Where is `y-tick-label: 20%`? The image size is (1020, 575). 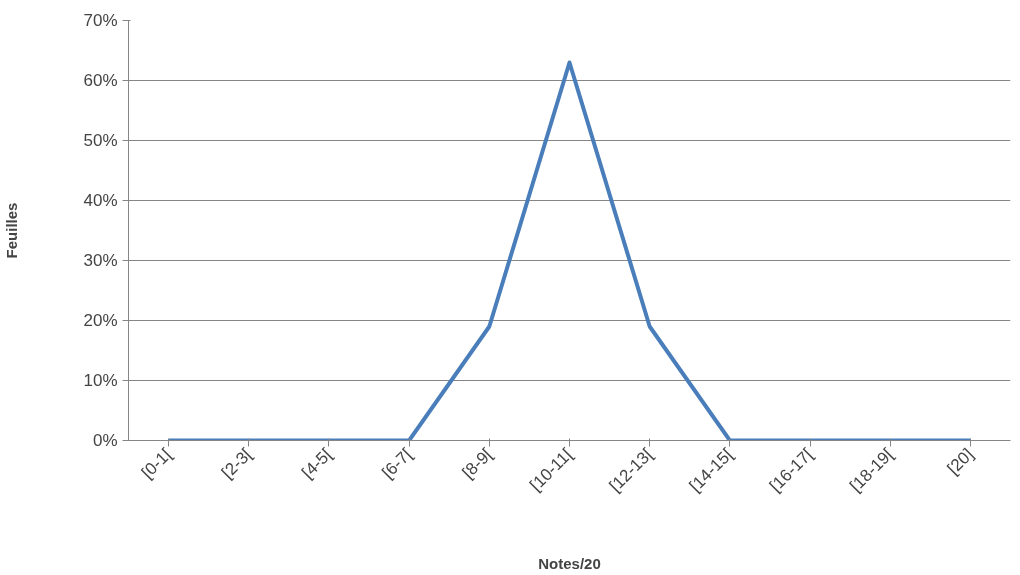
y-tick-label: 20% is located at coordinates (100, 320).